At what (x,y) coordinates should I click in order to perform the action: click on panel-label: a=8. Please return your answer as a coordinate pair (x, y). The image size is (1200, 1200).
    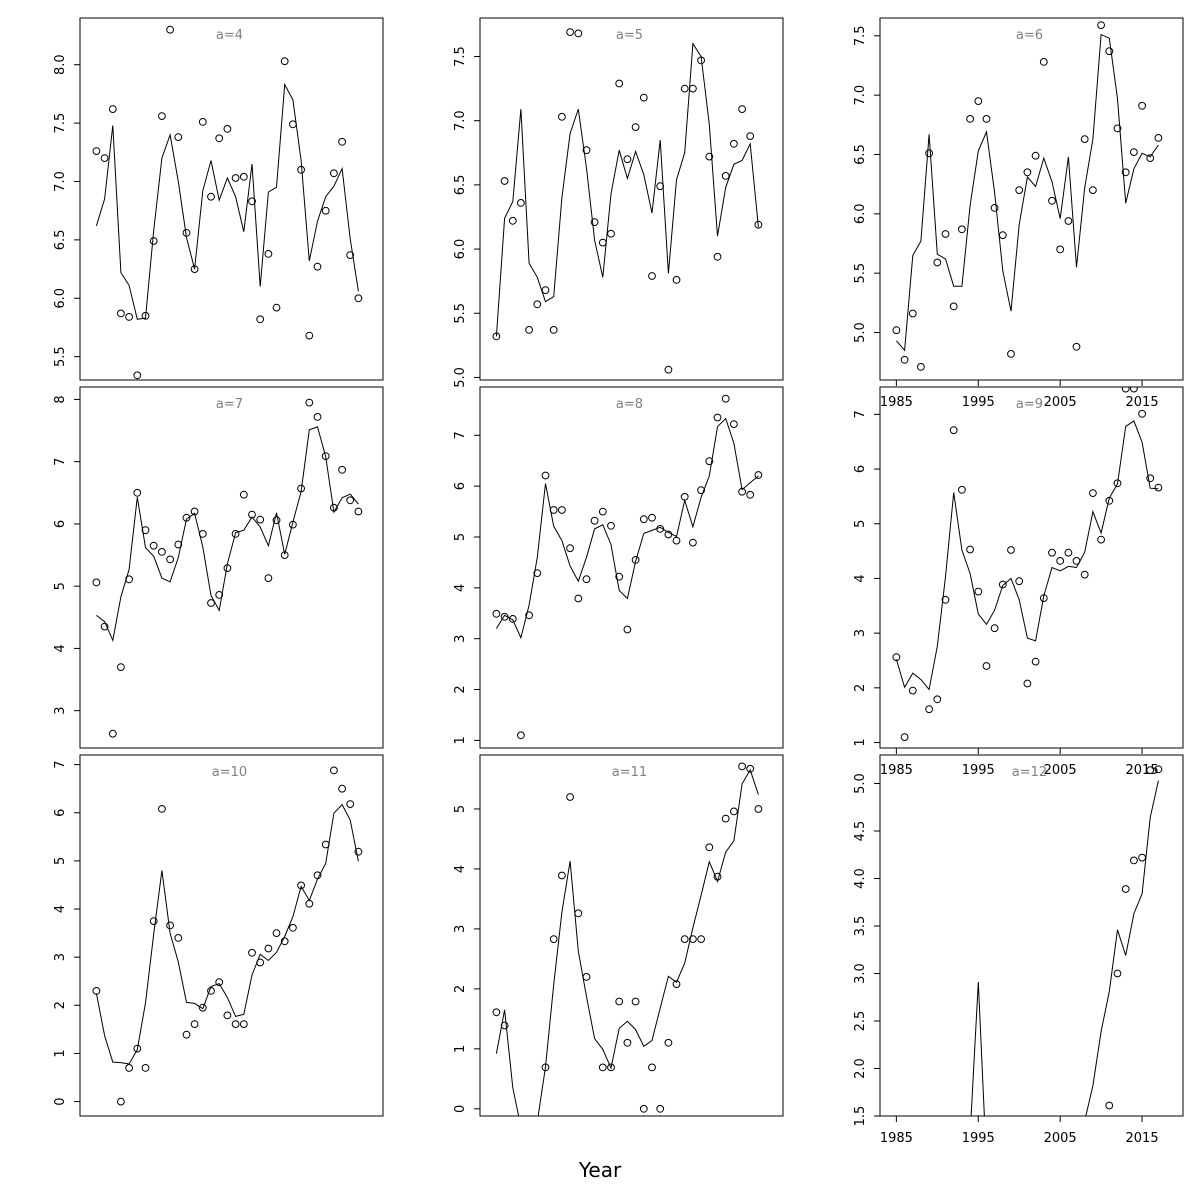
    Looking at the image, I should click on (629, 404).